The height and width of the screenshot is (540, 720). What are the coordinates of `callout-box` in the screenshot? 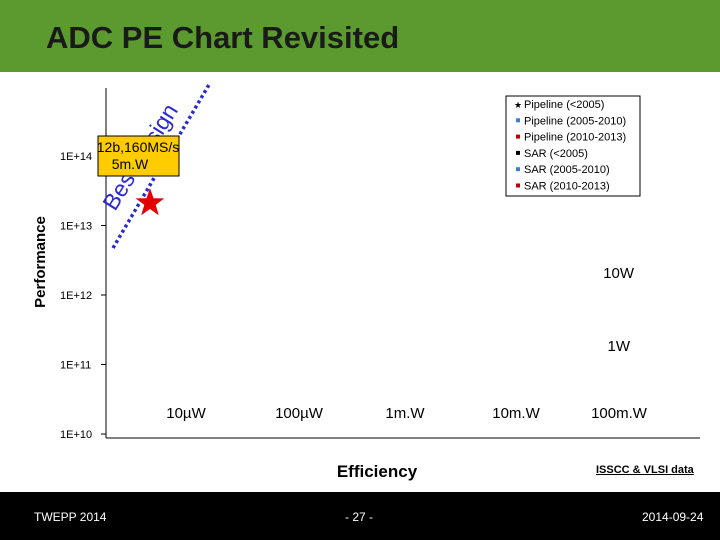 It's located at (138, 156).